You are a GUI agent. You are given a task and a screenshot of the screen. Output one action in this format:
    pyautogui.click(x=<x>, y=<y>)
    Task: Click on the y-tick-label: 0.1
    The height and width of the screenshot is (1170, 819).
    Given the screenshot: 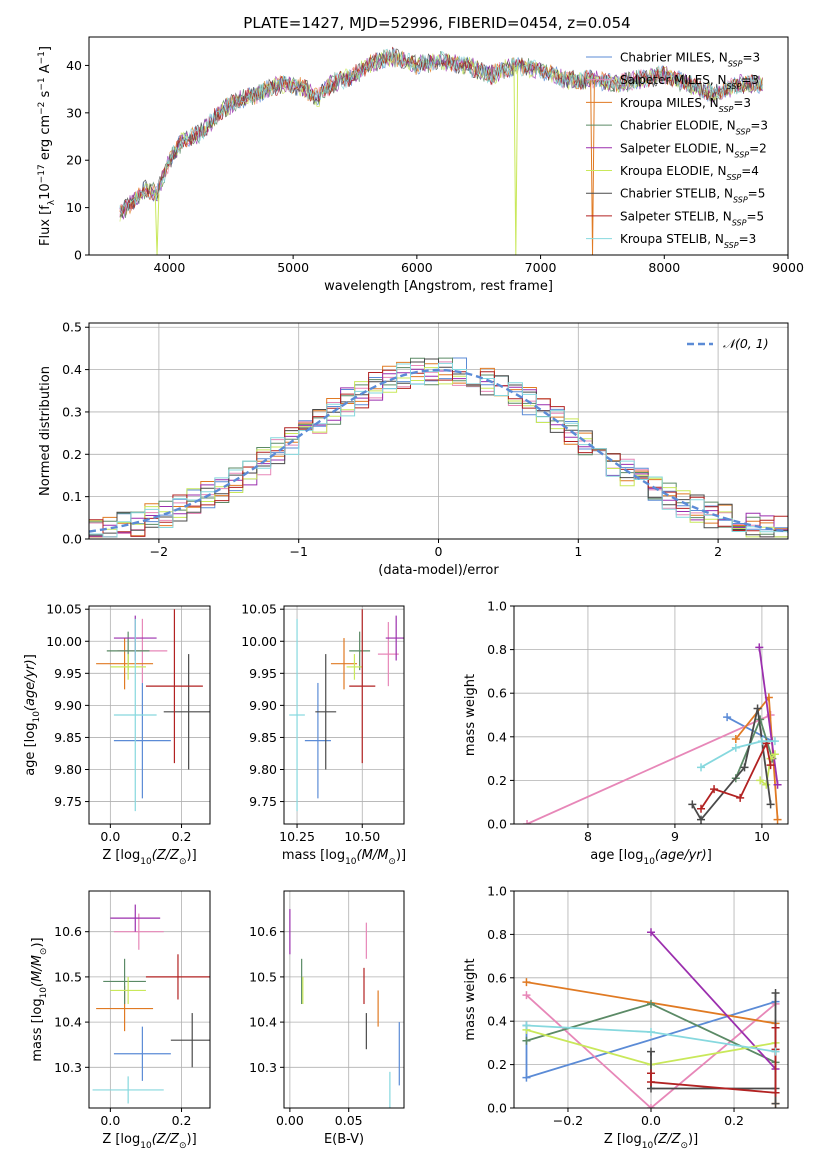 What is the action you would take?
    pyautogui.click(x=72, y=496)
    